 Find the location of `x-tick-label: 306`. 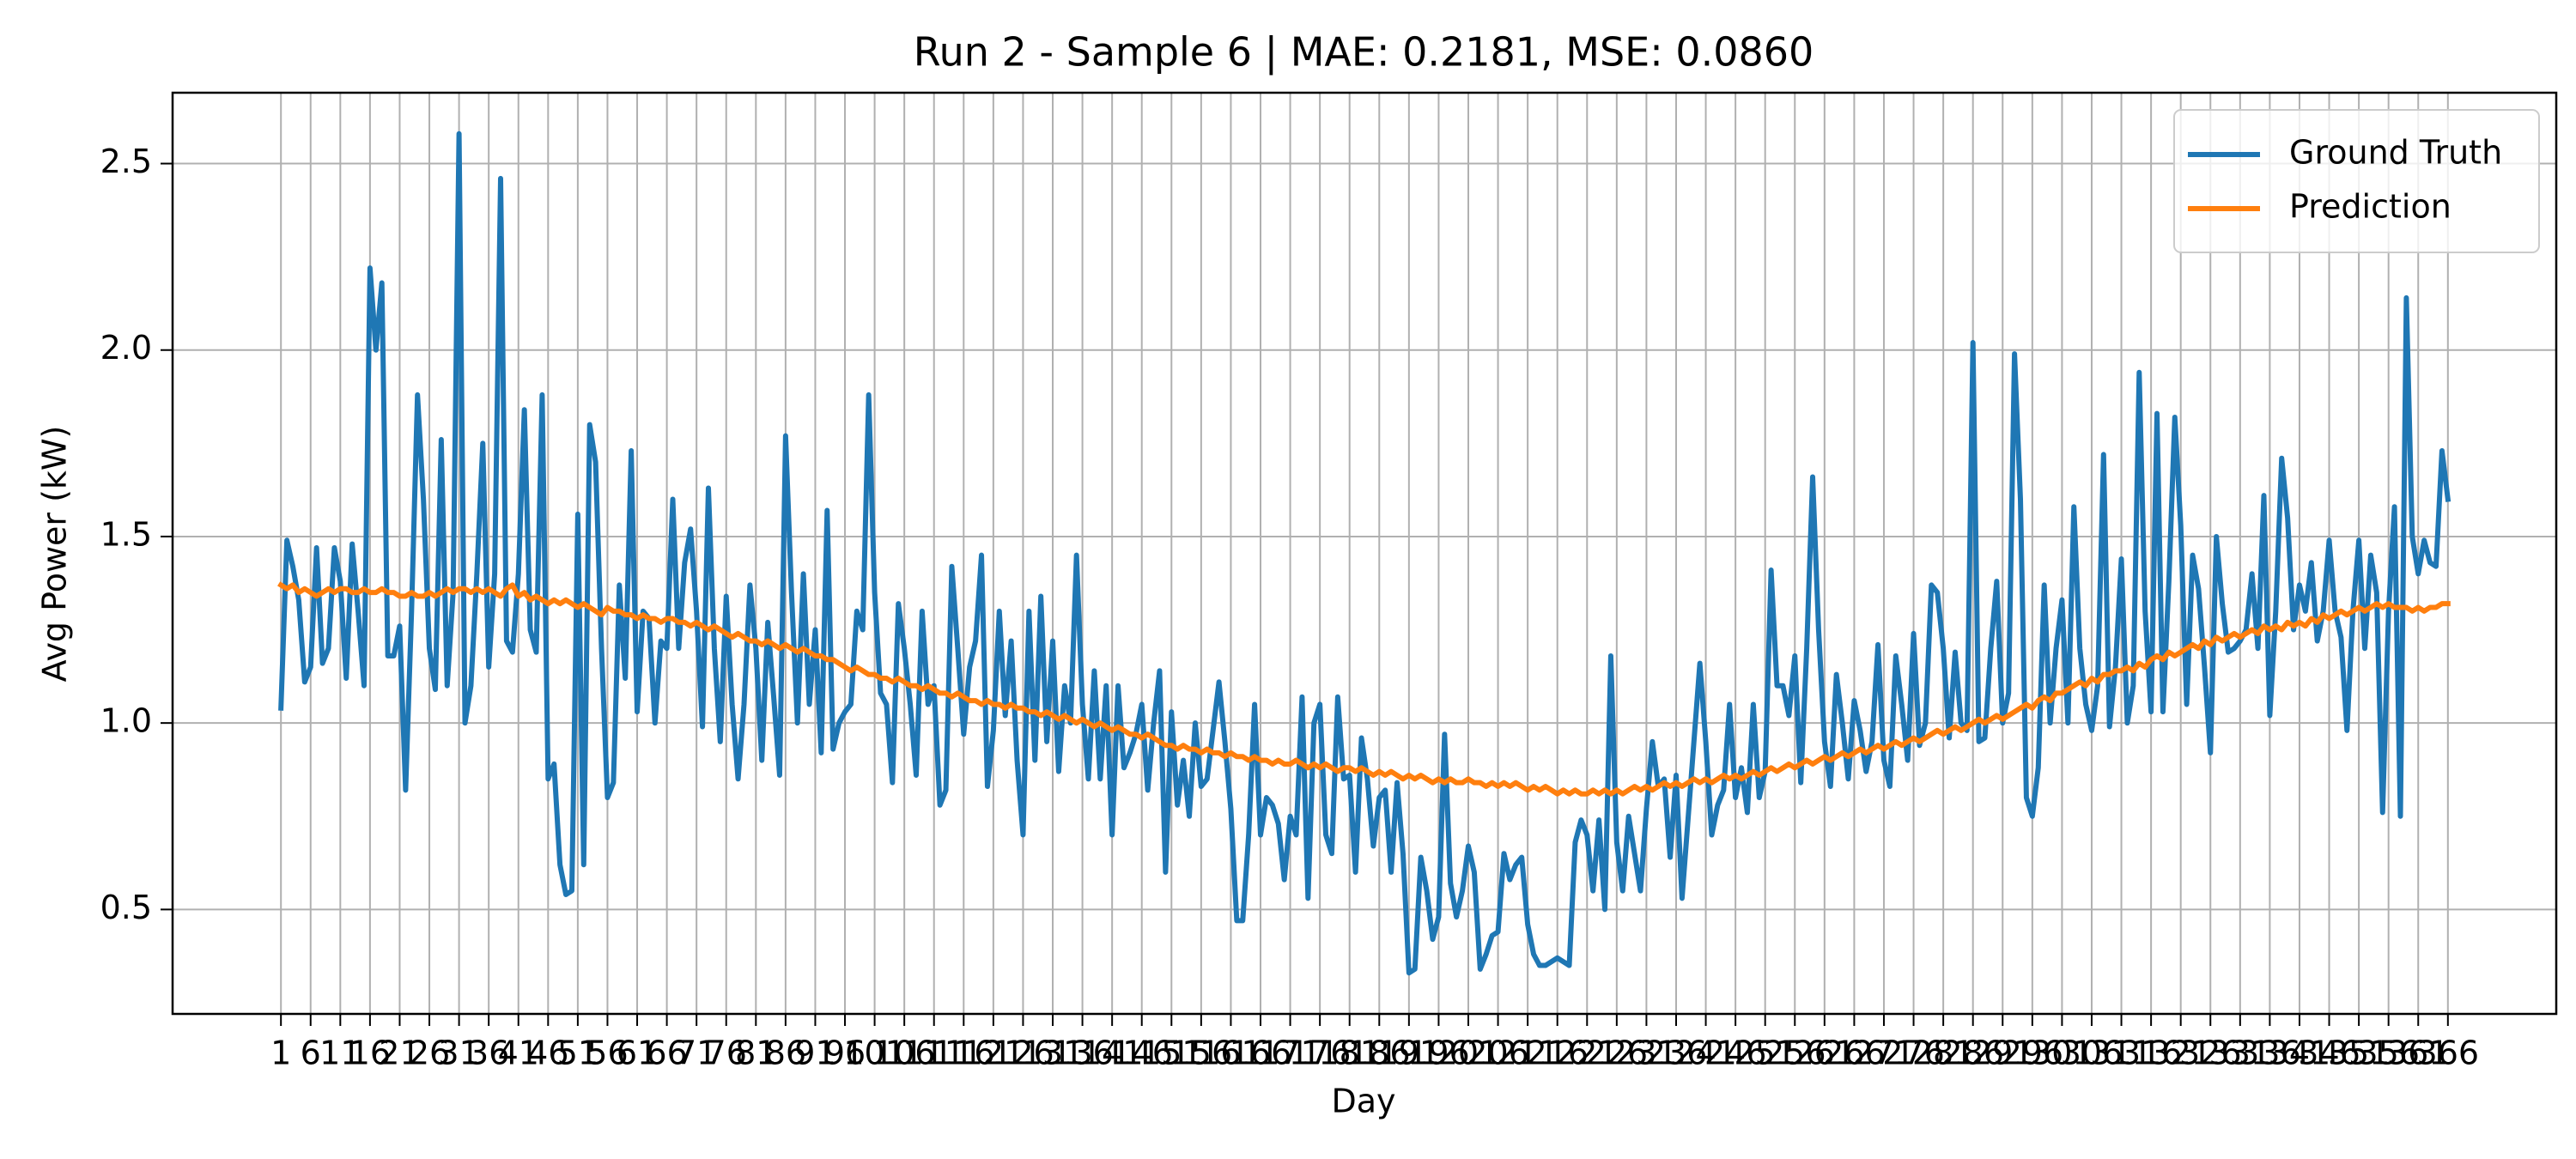

x-tick-label: 306 is located at coordinates (2092, 1053).